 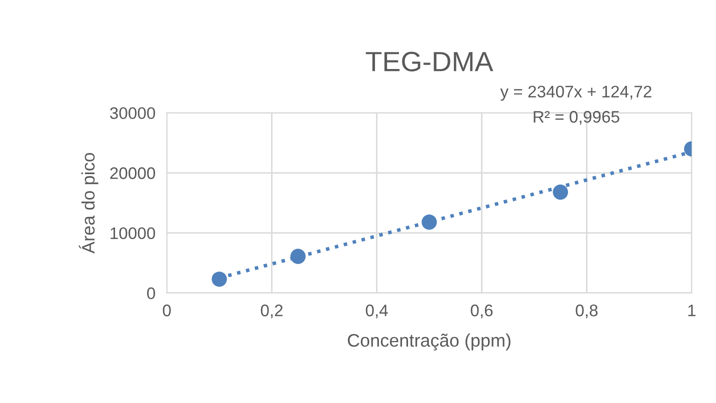 What do you see at coordinates (587, 311) in the screenshot?
I see `x-tick-label: 0,8` at bounding box center [587, 311].